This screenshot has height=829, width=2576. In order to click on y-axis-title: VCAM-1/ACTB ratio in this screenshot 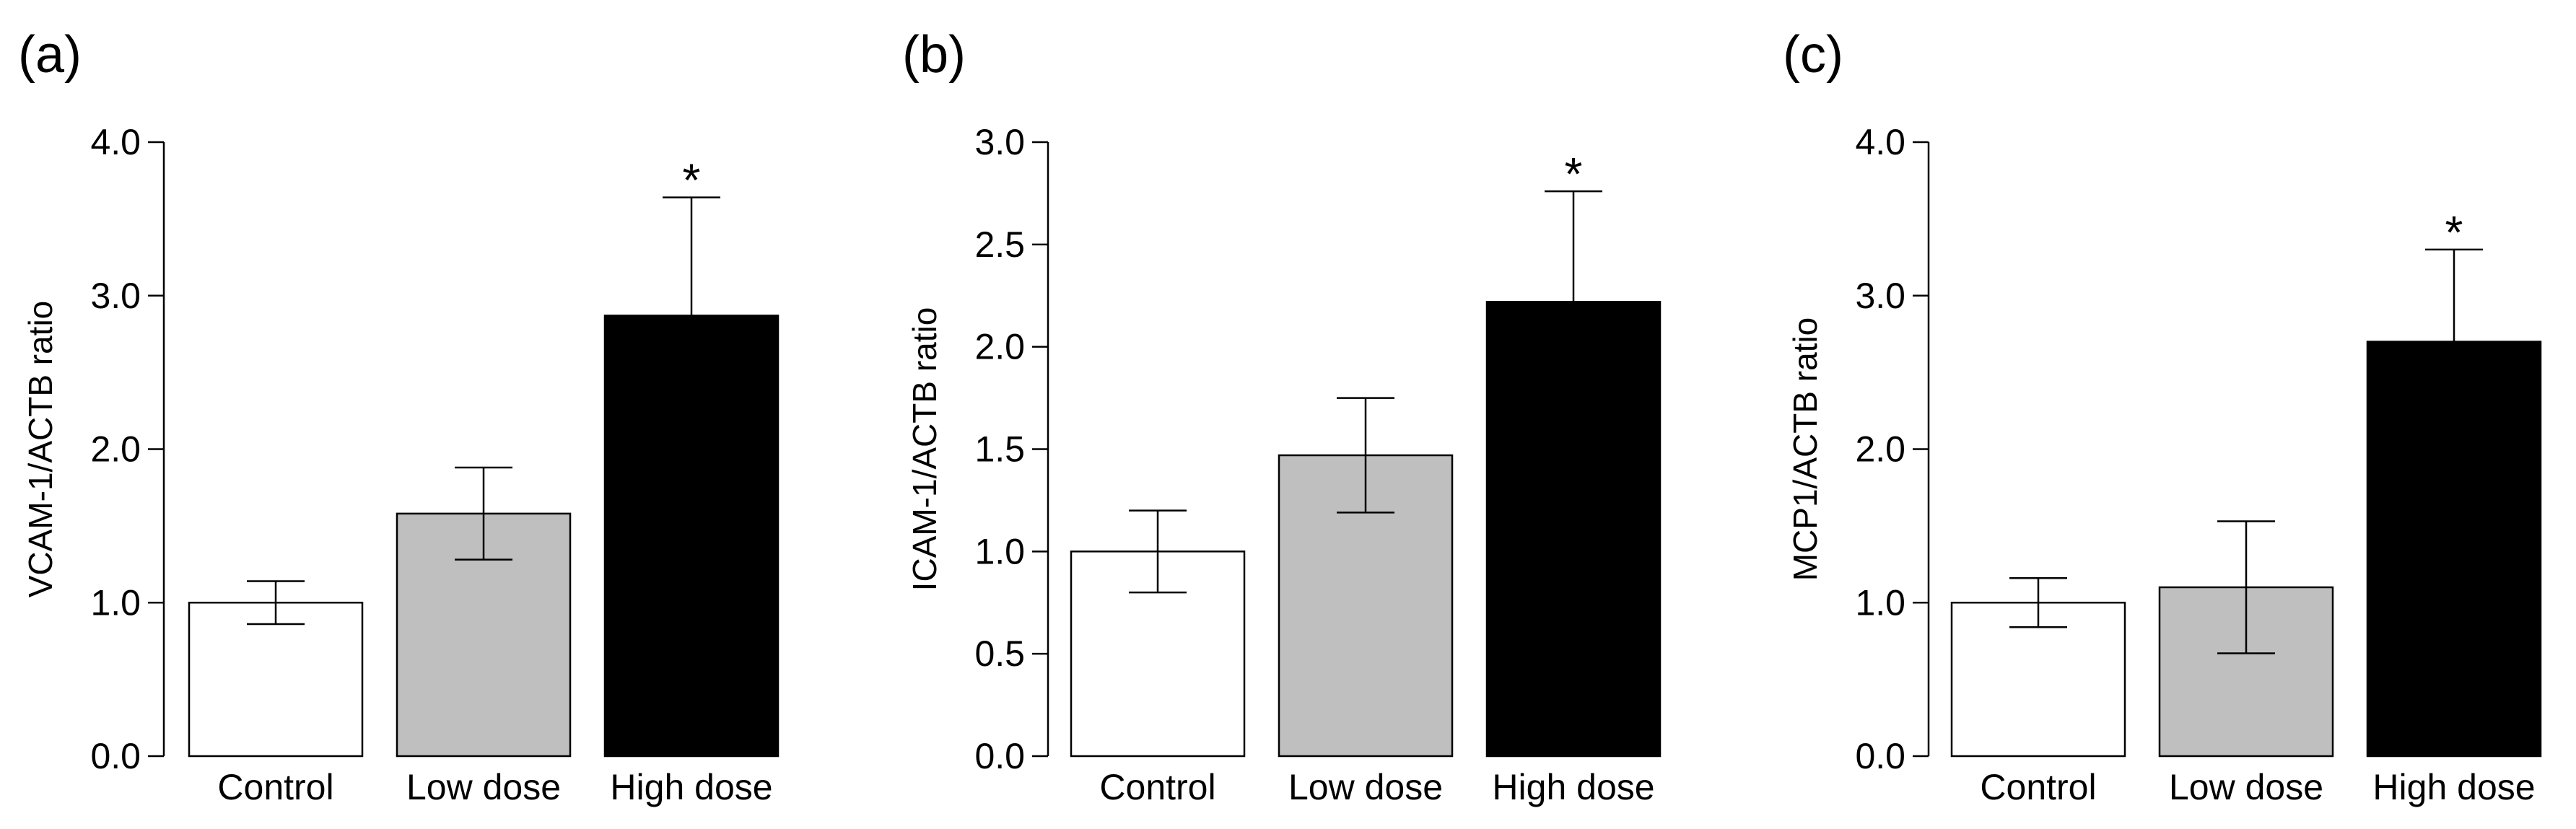, I will do `click(40, 450)`.